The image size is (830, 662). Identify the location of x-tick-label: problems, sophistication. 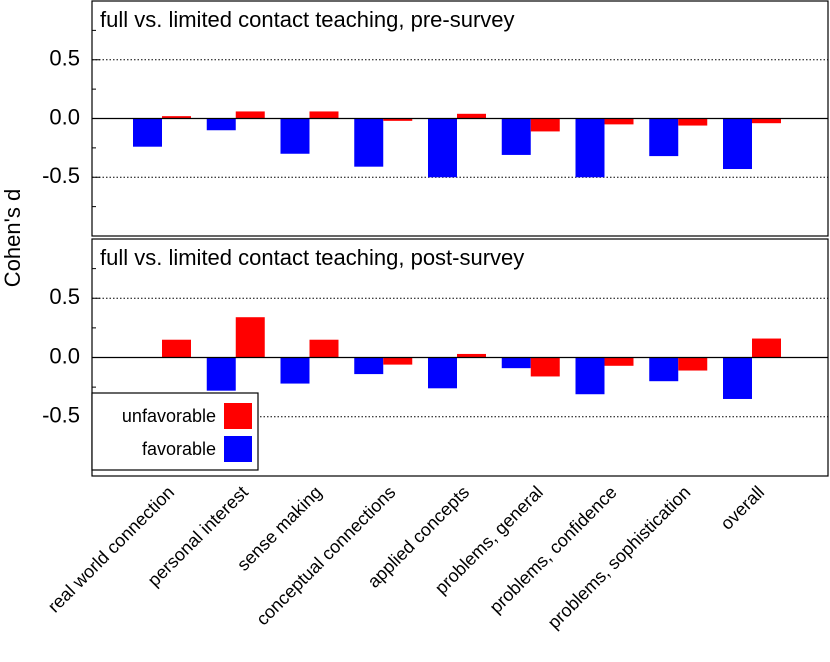
(619, 557).